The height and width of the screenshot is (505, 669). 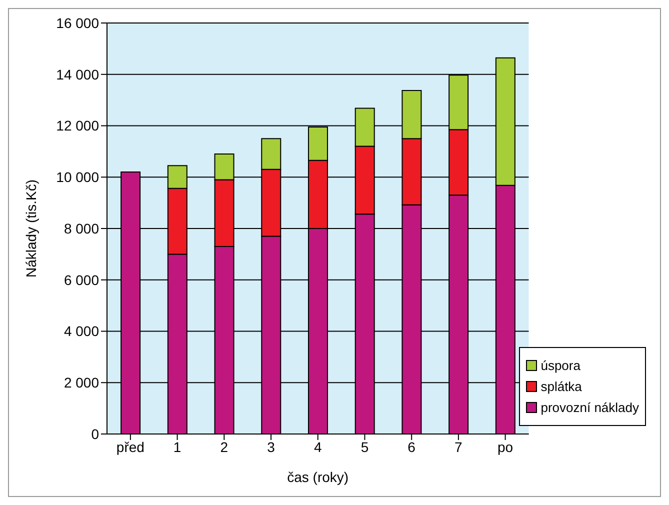 I want to click on y-tick-label: 12 000, so click(x=78, y=126).